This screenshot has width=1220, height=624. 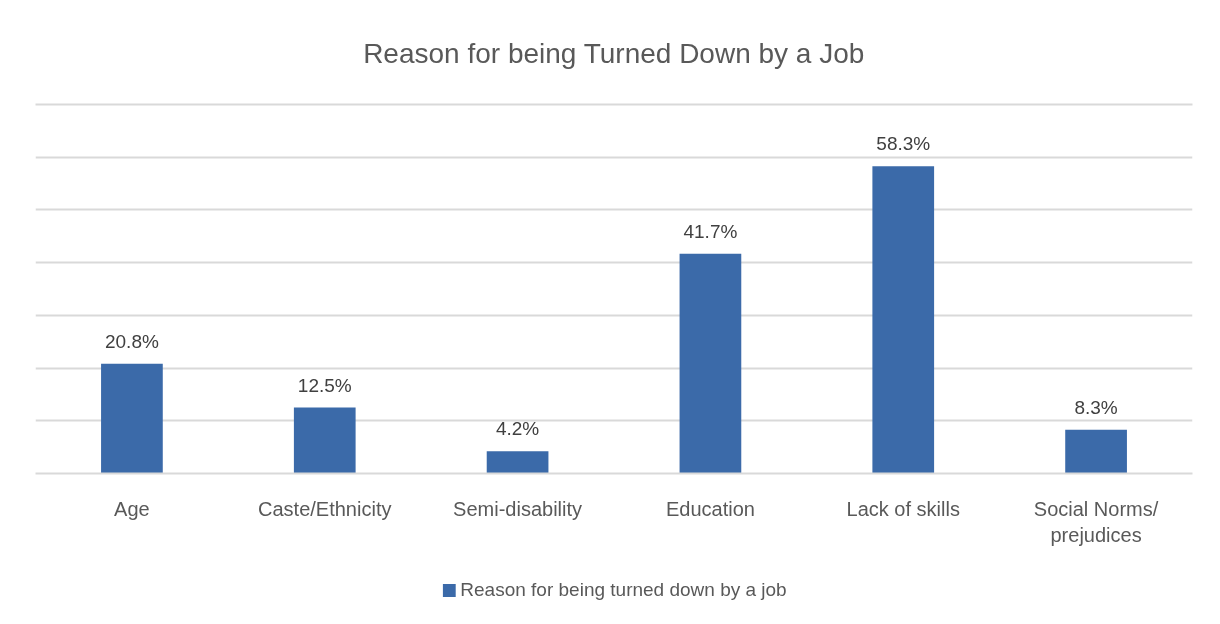 I want to click on data-label: 12.5%, so click(x=324, y=385).